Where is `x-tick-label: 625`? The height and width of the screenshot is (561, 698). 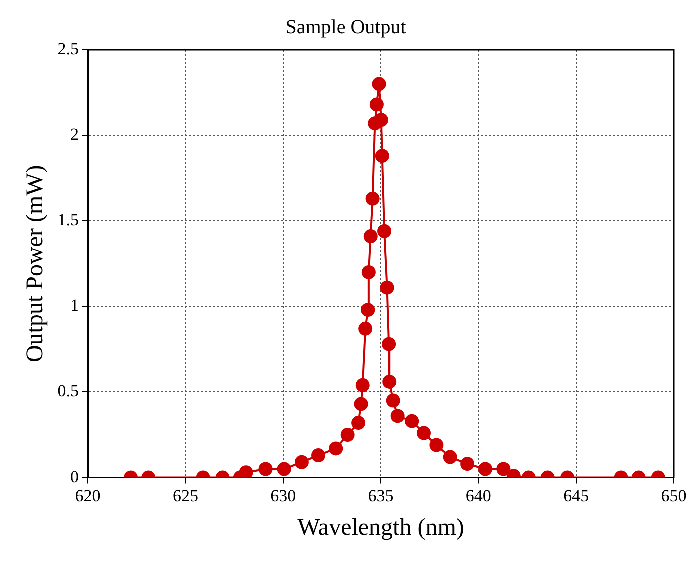
x-tick-label: 625 is located at coordinates (185, 496).